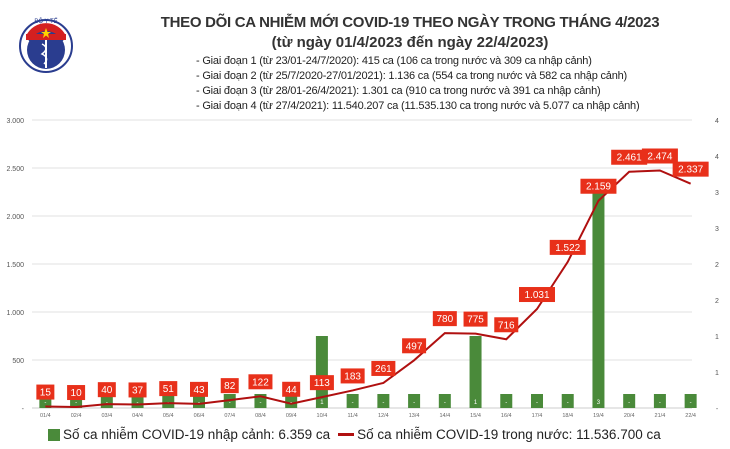 This screenshot has height=449, width=730. Describe the element at coordinates (717, 229) in the screenshot. I see `right-axis-tick-label: 3` at that location.